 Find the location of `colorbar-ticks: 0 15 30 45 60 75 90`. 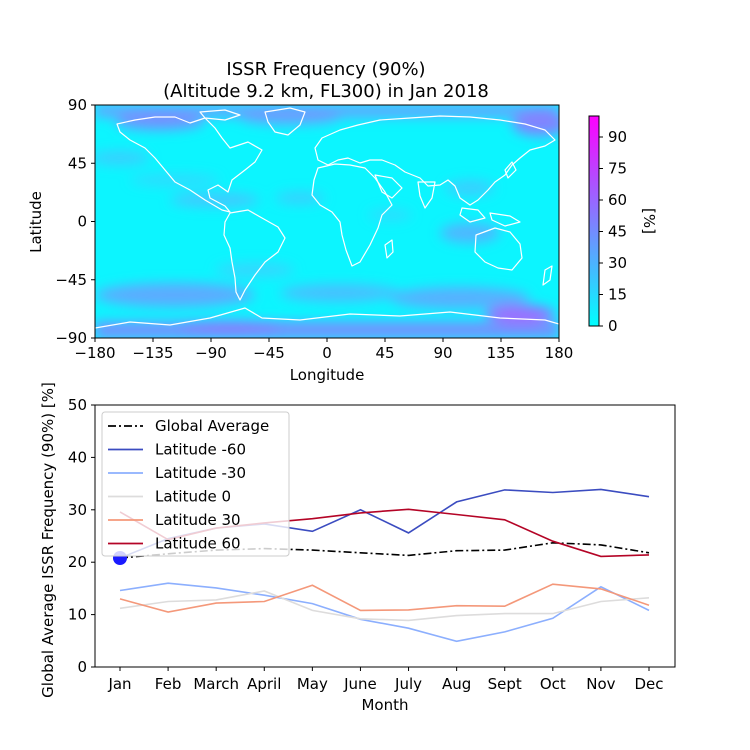

colorbar-ticks: 0 15 30 45 60 75 90 is located at coordinates (613, 231).